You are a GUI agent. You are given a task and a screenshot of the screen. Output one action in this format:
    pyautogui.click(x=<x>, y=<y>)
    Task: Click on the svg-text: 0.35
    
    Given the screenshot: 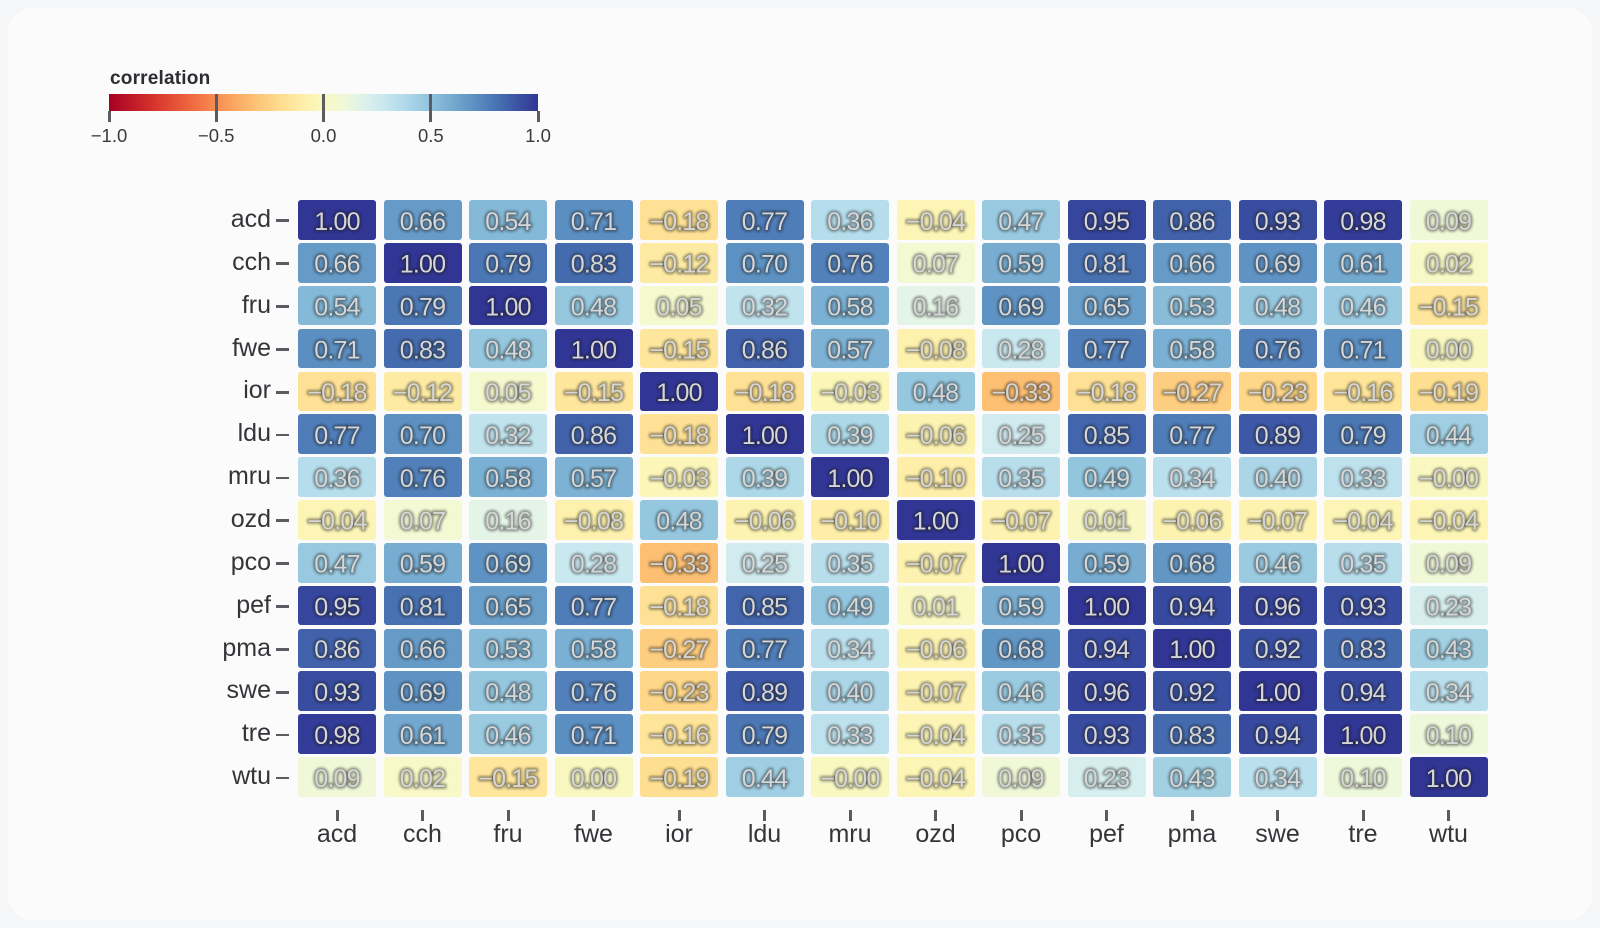 What is the action you would take?
    pyautogui.click(x=1020, y=479)
    